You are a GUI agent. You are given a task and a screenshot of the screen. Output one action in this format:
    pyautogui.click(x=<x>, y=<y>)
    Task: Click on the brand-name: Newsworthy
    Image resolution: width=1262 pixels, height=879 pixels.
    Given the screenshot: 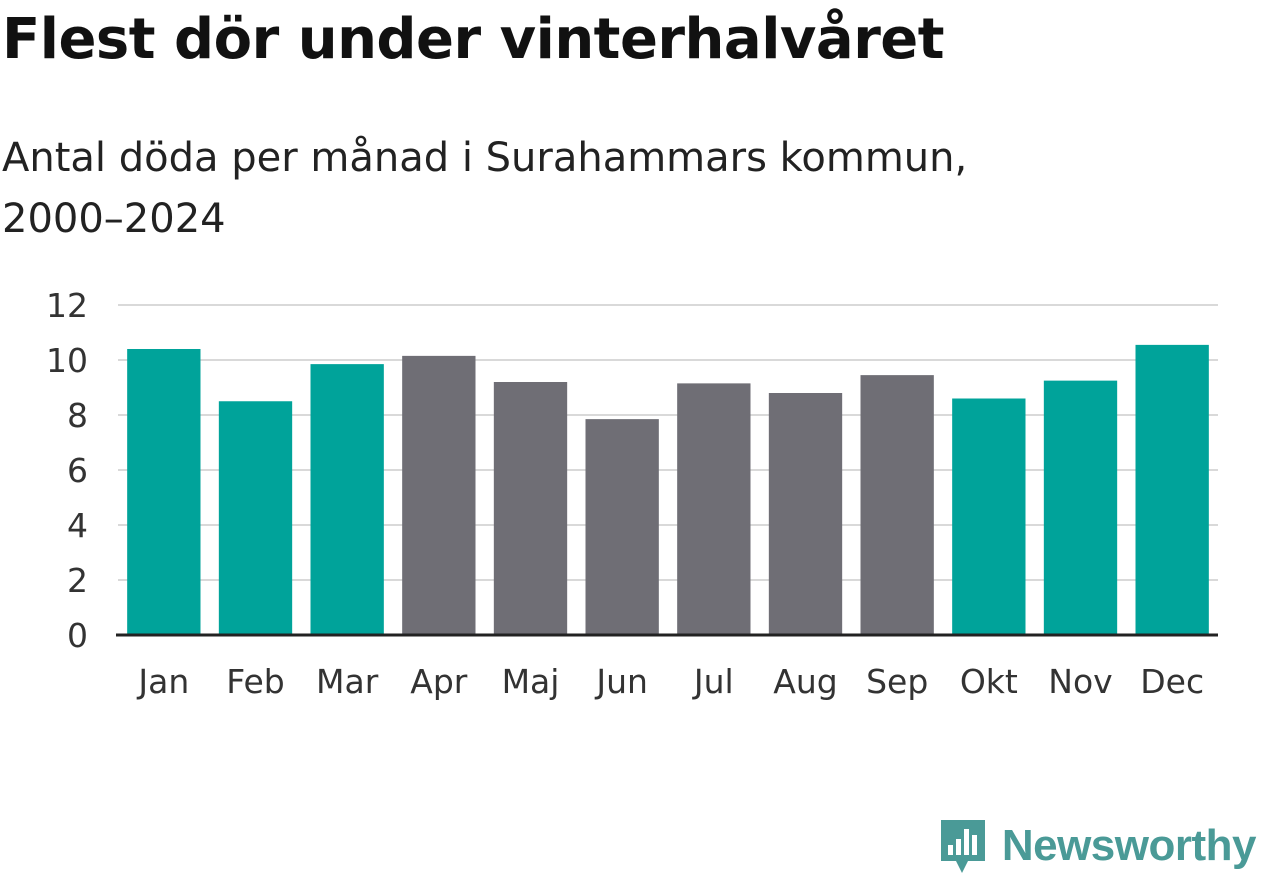 What is the action you would take?
    pyautogui.click(x=1129, y=845)
    